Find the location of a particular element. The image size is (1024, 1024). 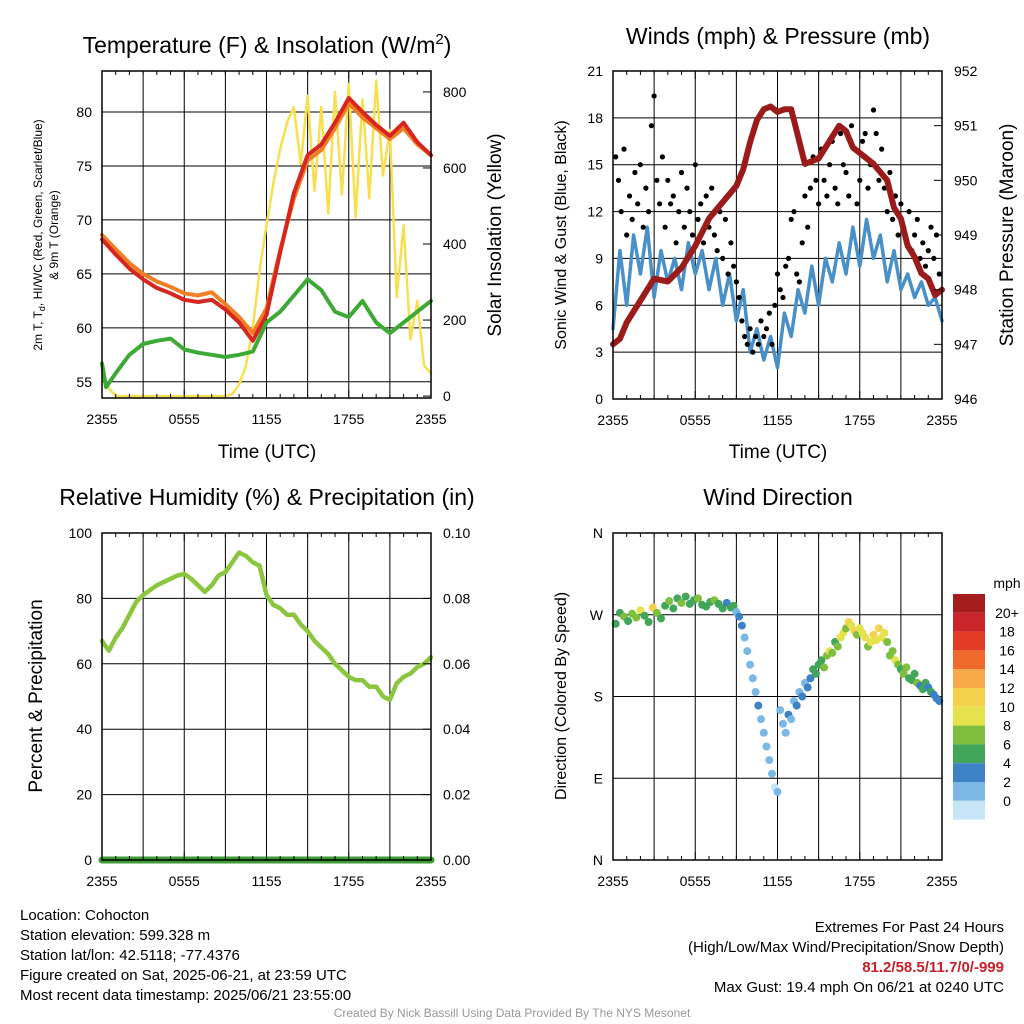

legend-label: 16 is located at coordinates (1007, 650).